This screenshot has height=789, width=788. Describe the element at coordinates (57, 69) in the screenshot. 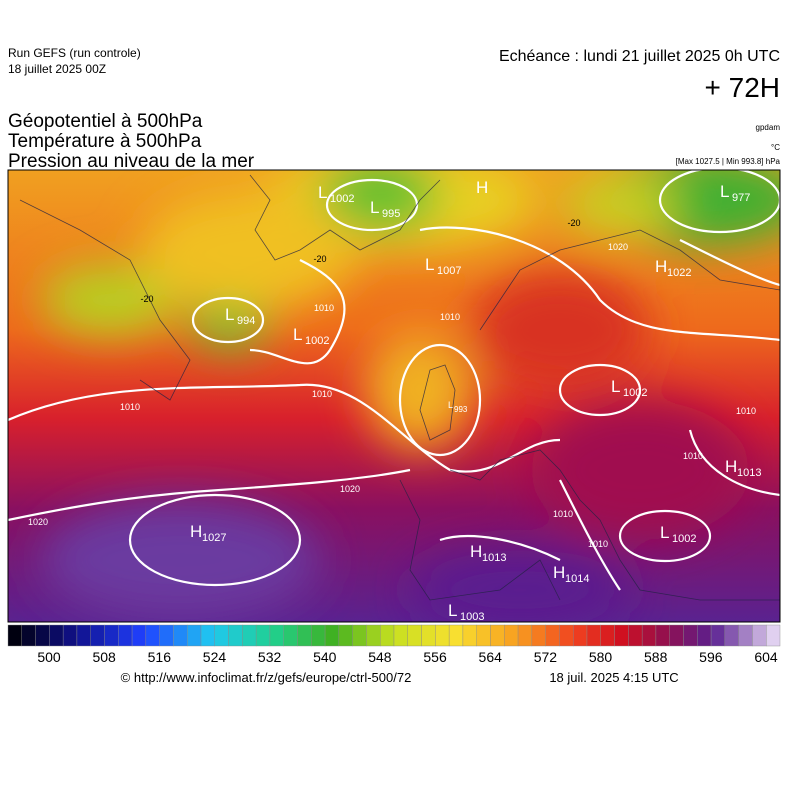

I see `run-date: 18 juillet 2025 00Z` at that location.